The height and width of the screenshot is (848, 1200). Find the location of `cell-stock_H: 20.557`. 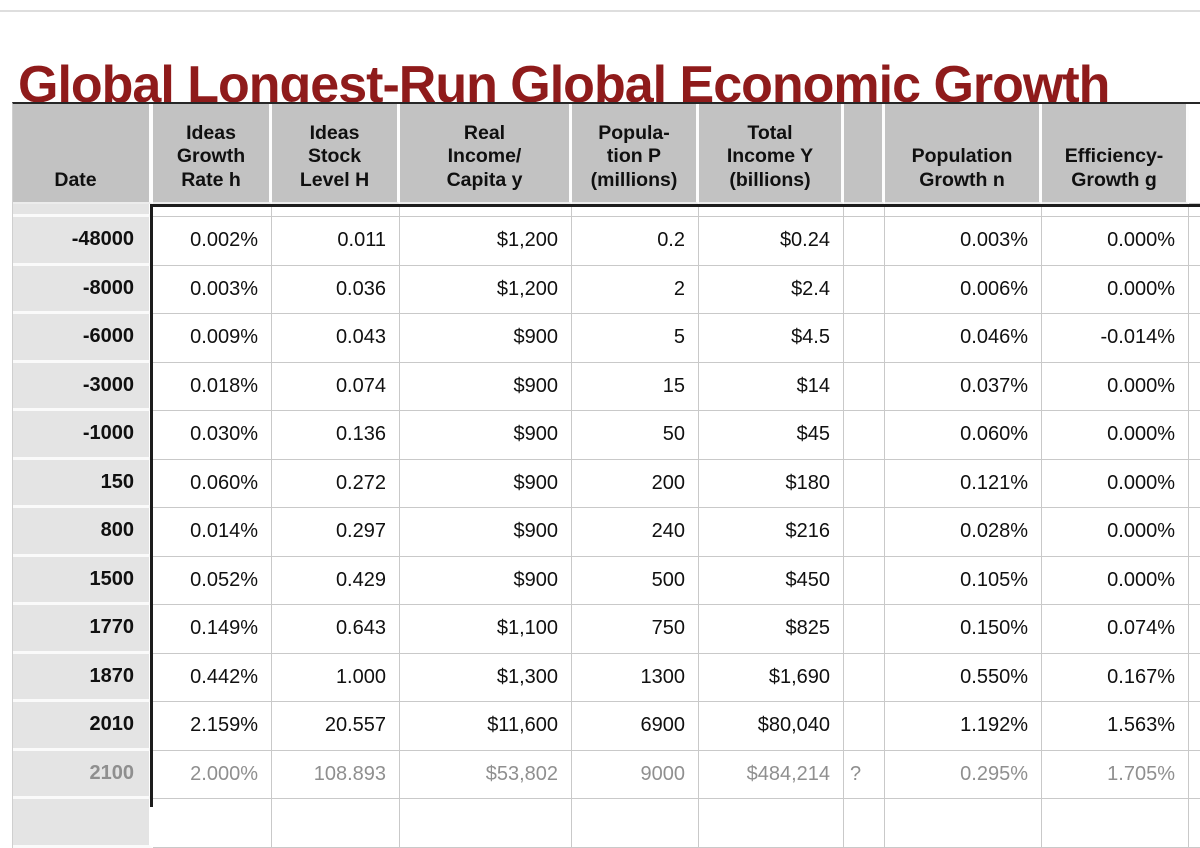

cell-stock_H: 20.557 is located at coordinates (336, 726).